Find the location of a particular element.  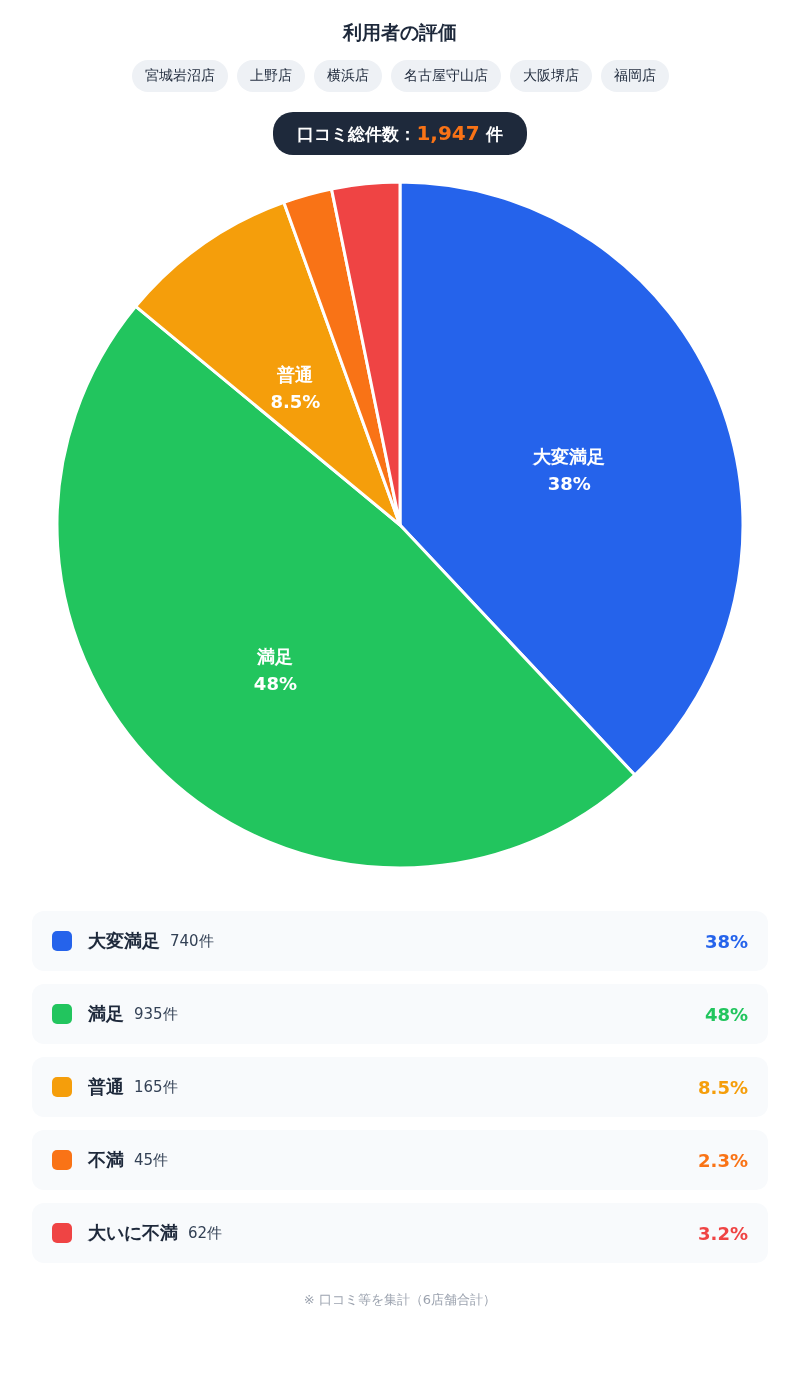

text: 45件 is located at coordinates (151, 1160).